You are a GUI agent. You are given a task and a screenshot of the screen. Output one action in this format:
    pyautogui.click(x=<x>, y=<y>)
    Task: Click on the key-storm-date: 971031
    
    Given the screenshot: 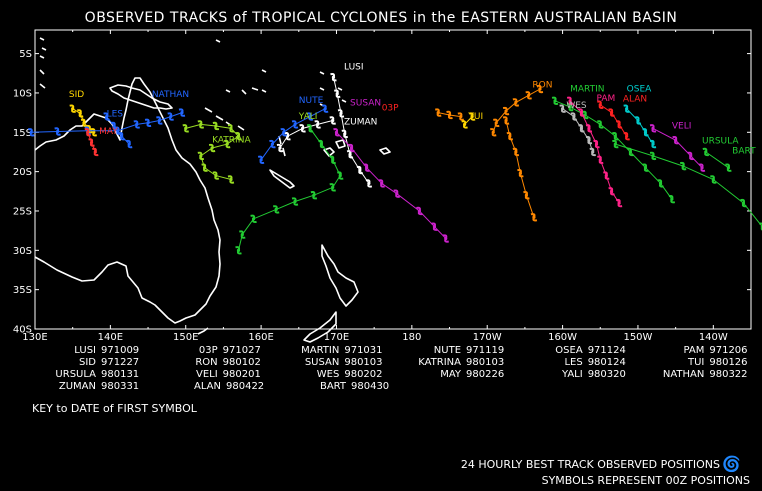 What is the action you would take?
    pyautogui.click(x=363, y=350)
    